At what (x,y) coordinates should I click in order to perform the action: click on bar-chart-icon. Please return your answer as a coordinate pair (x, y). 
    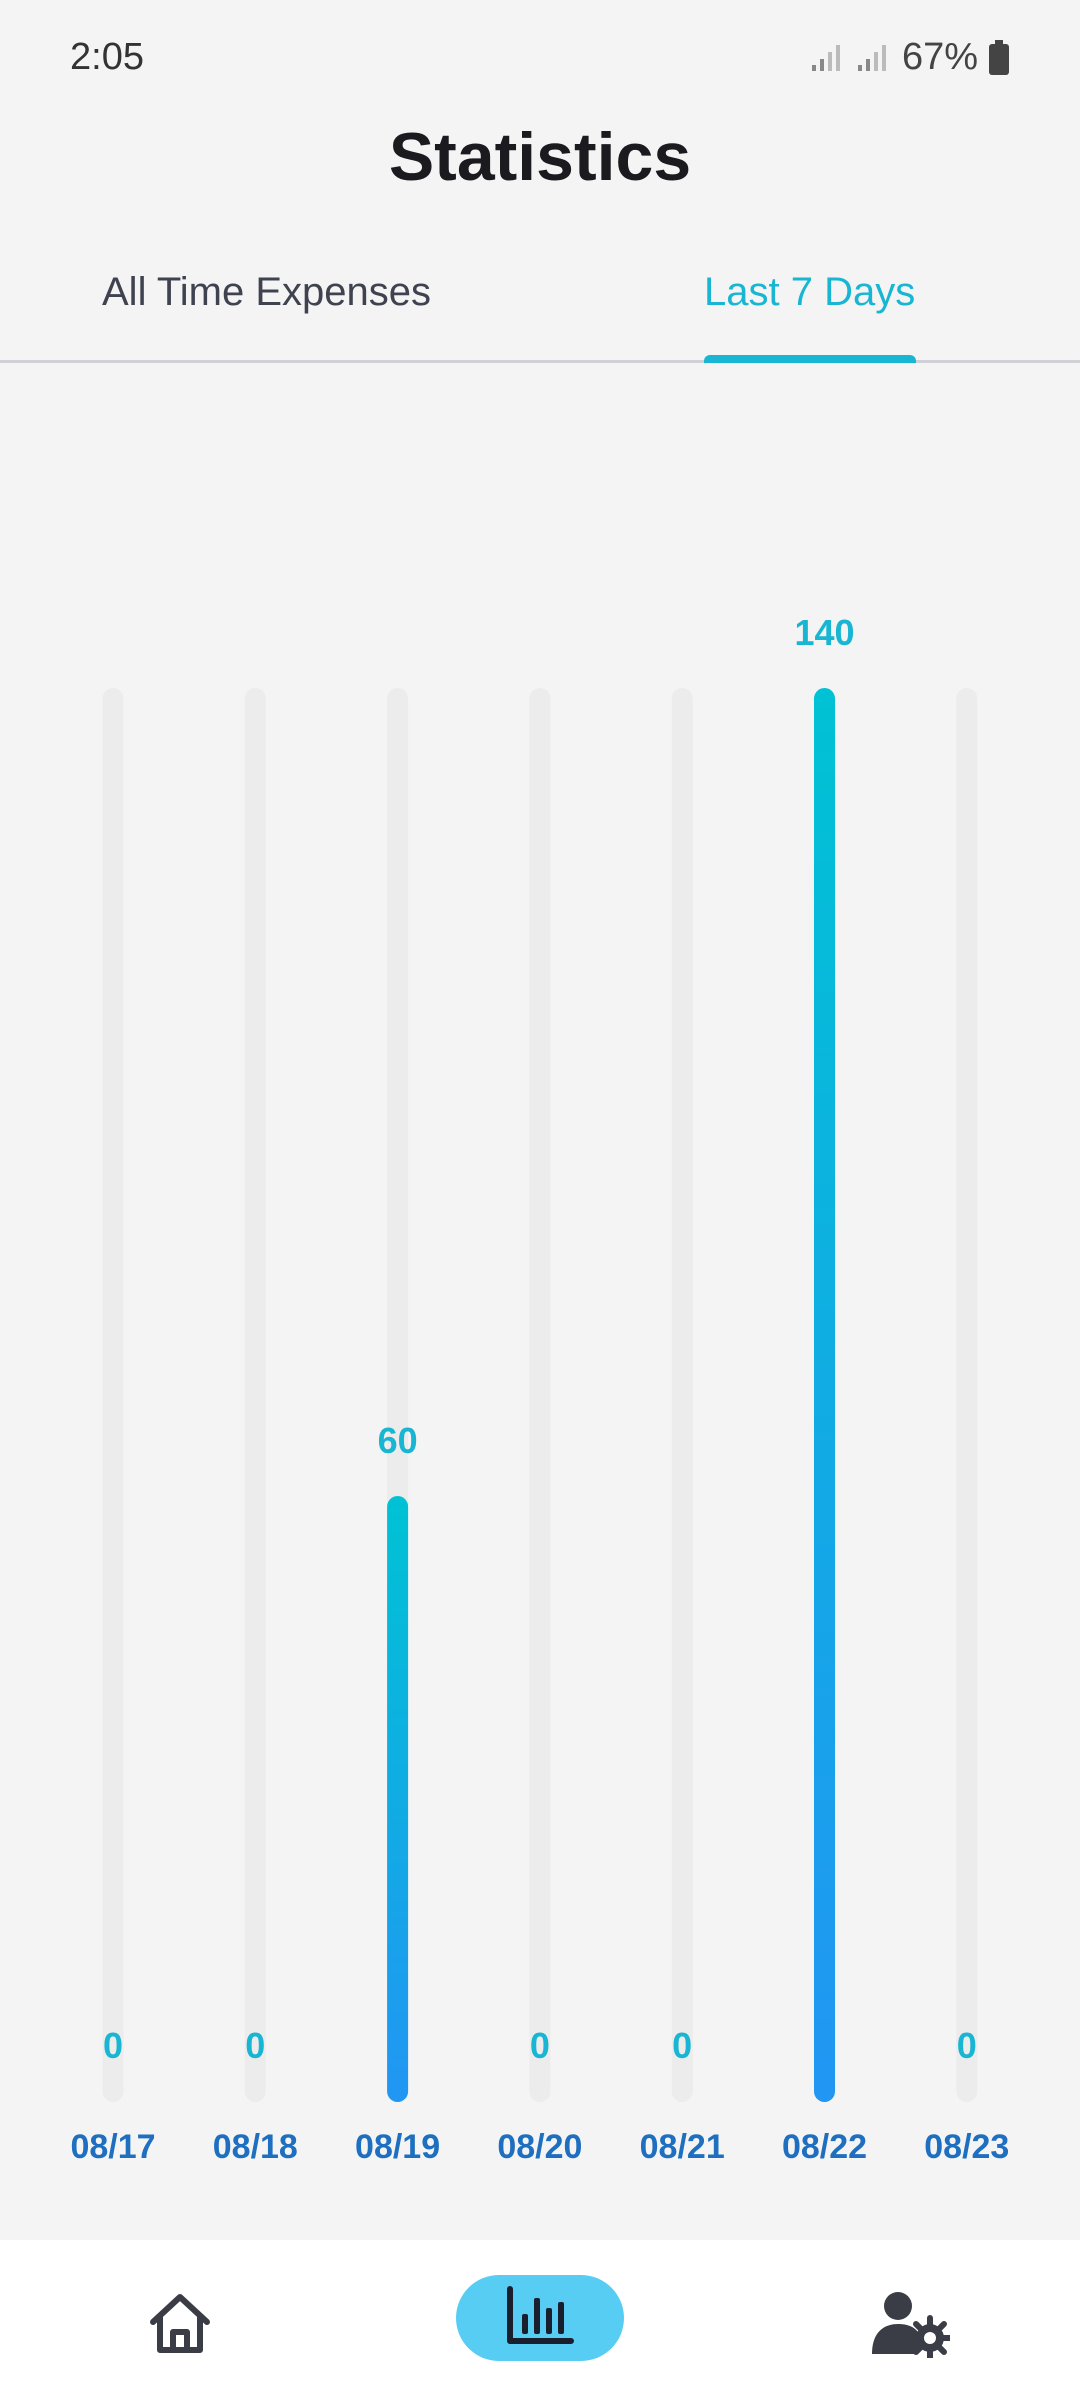
    Looking at the image, I should click on (540, 2318).